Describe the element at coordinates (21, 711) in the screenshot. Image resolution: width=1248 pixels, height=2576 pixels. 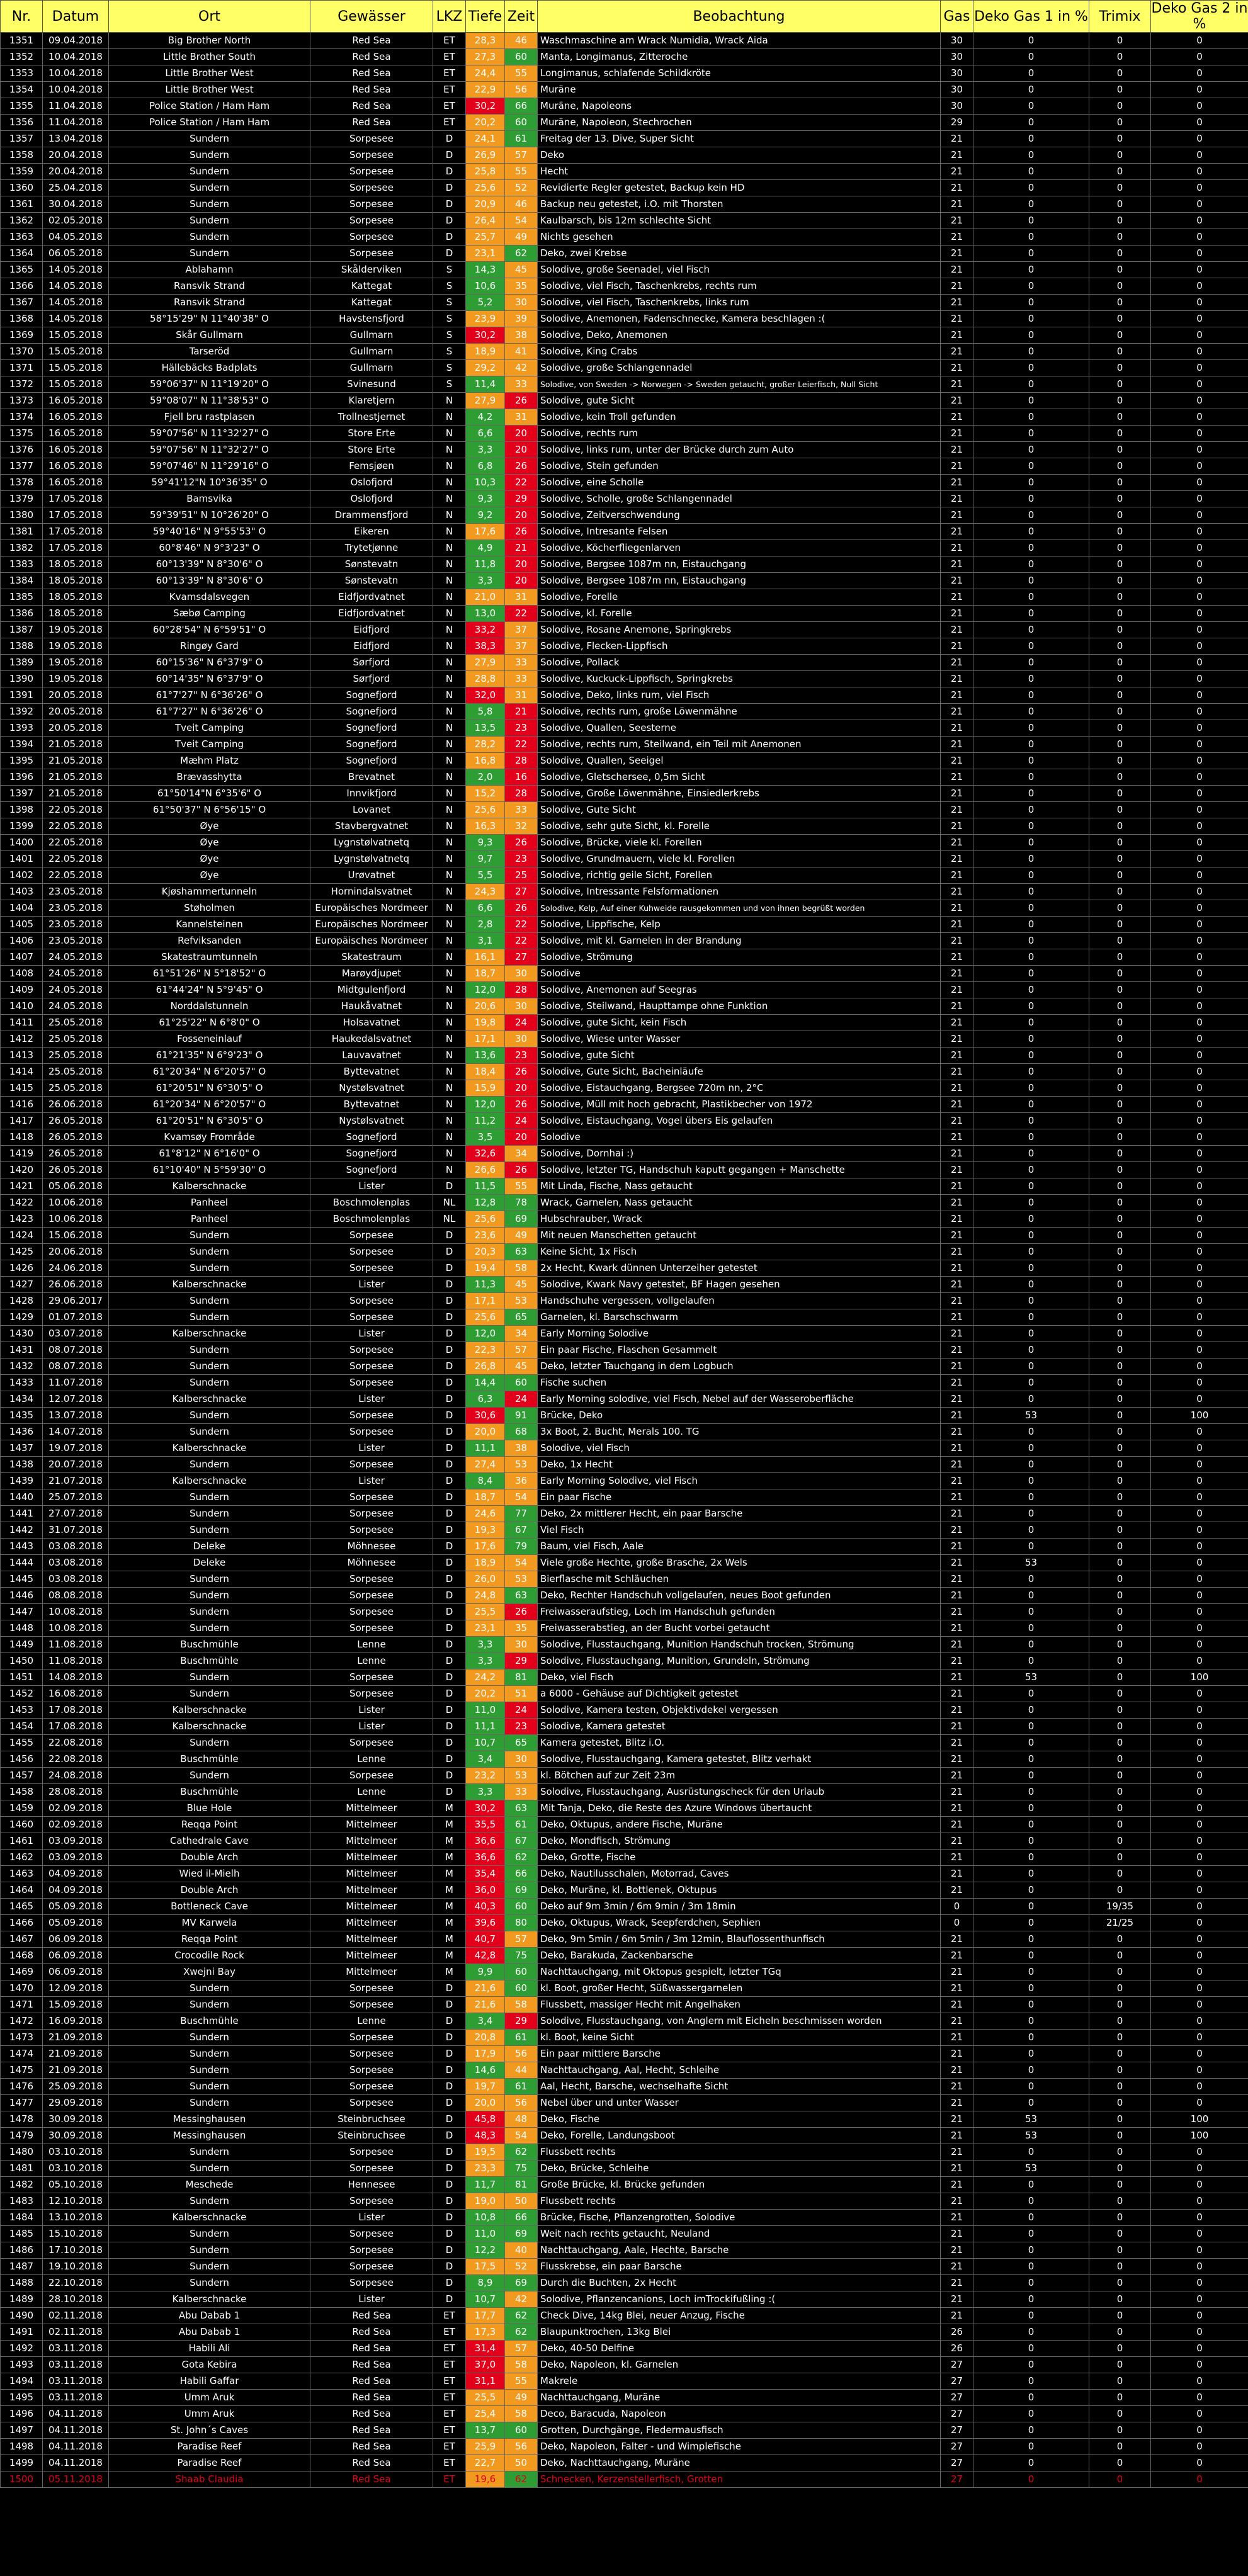
I see `cell-col-nr: 1392` at that location.